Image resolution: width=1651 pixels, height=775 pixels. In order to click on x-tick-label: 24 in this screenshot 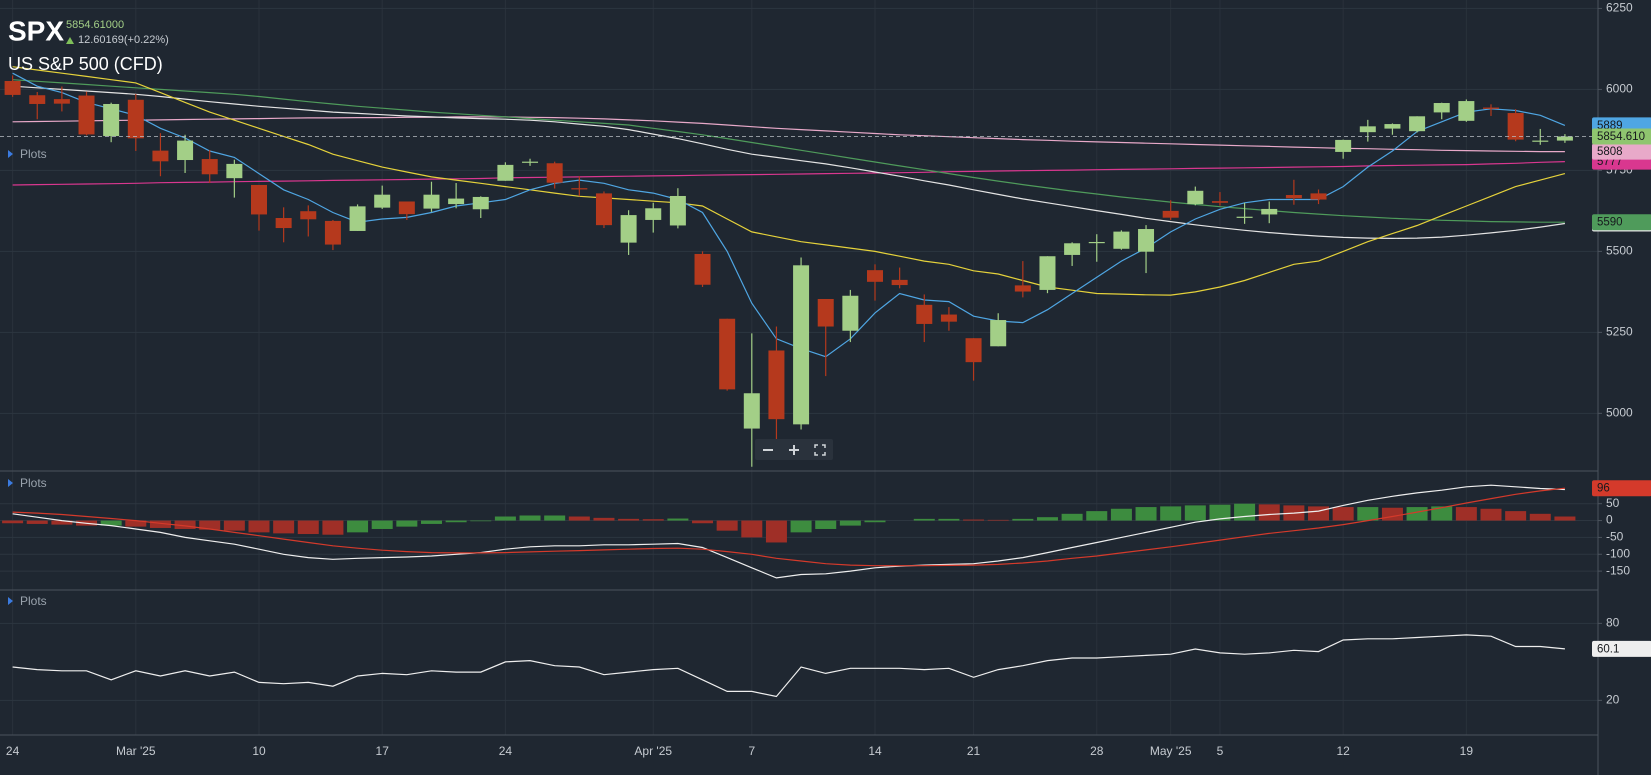, I will do `click(13, 751)`.